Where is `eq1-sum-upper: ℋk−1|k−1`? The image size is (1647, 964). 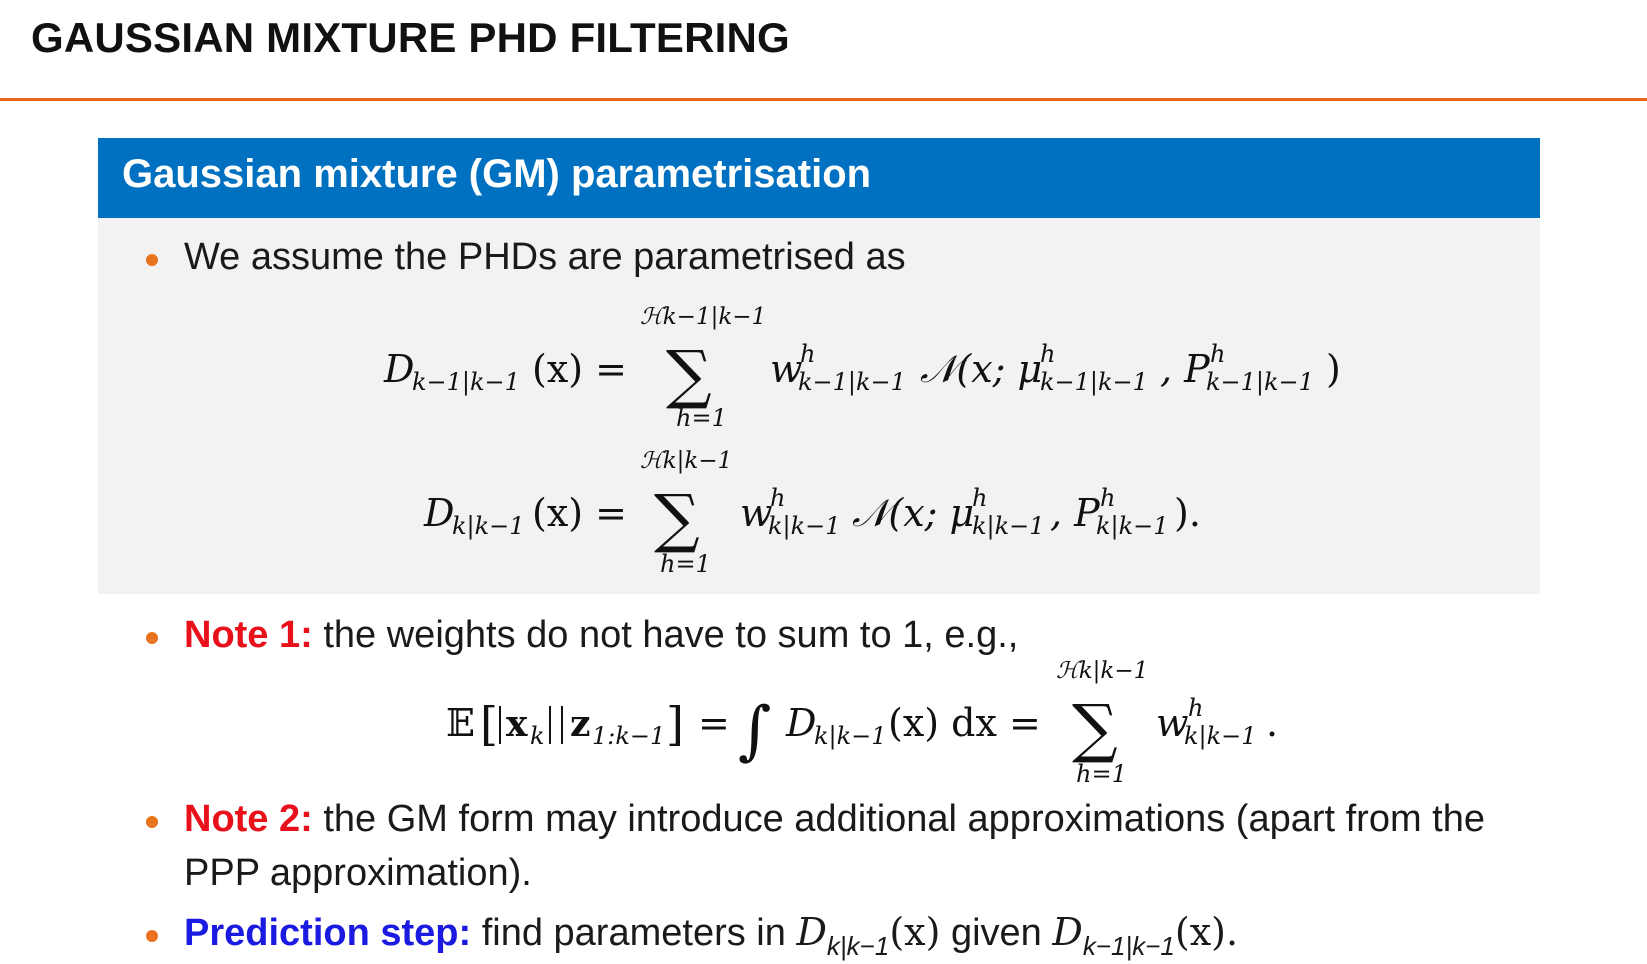
eq1-sum-upper: ℋk−1|k−1 is located at coordinates (703, 317).